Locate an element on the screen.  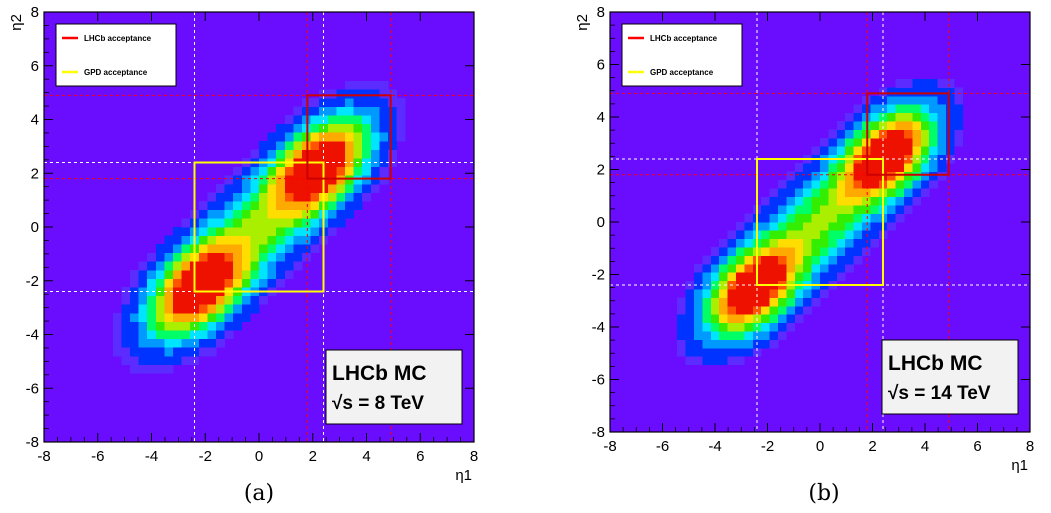
y-tick-label: -2 is located at coordinates (598, 275).